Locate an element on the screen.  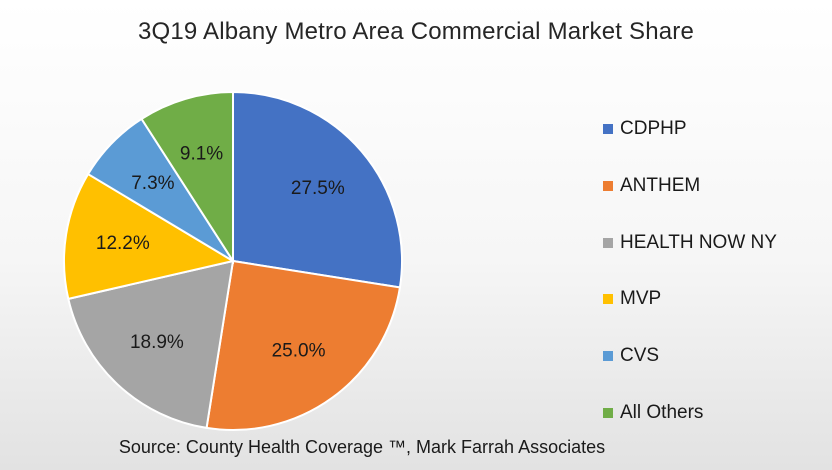
data-label-all-others: 9.1% is located at coordinates (201, 153).